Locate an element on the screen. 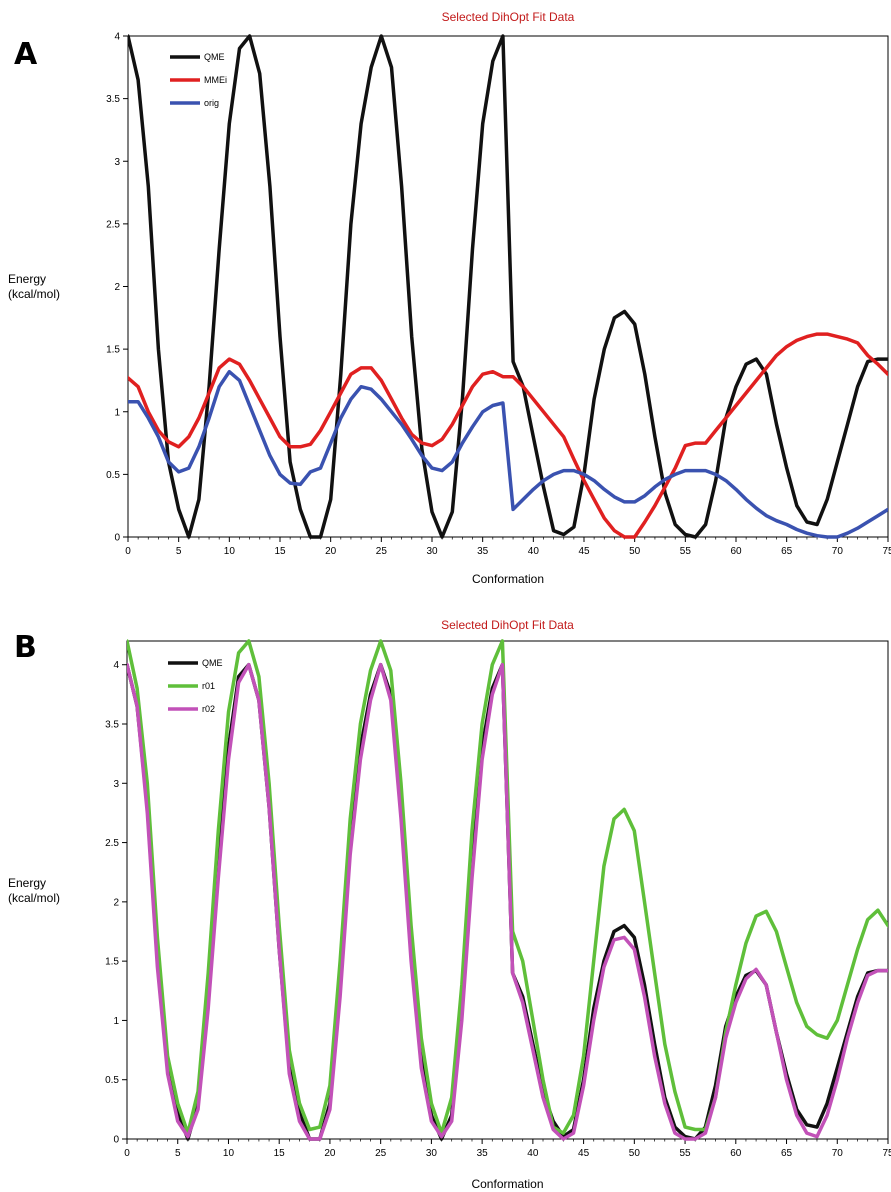 The image size is (891, 1192). legend-label: r01 is located at coordinates (208, 686).